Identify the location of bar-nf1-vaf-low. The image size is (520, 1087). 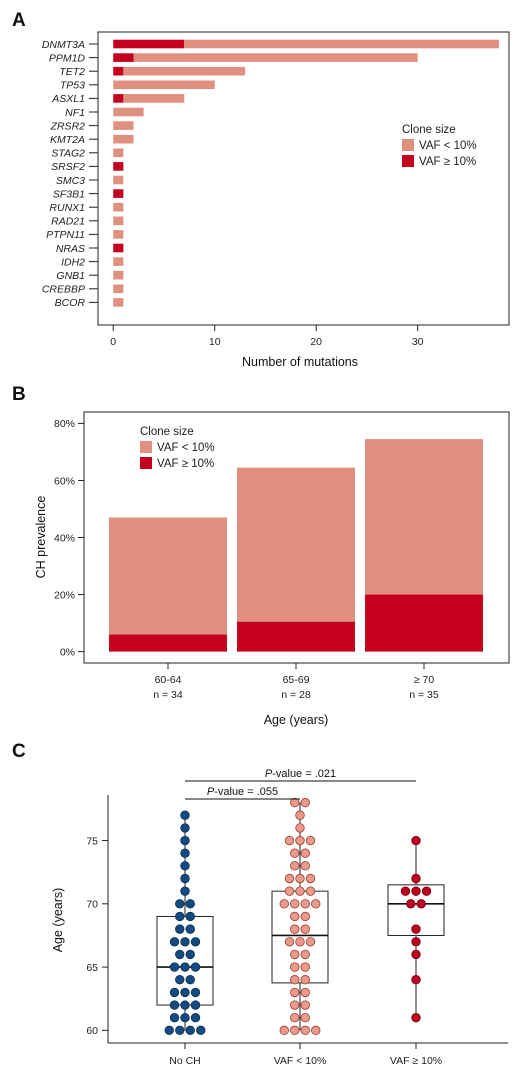
(128, 112).